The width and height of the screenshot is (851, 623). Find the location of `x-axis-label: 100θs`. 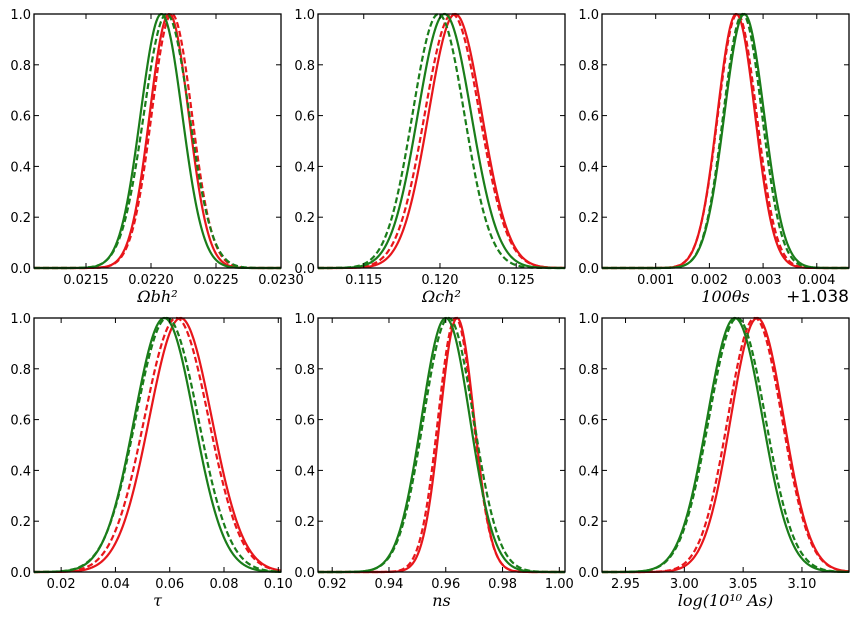

x-axis-label: 100θs is located at coordinates (725, 296).